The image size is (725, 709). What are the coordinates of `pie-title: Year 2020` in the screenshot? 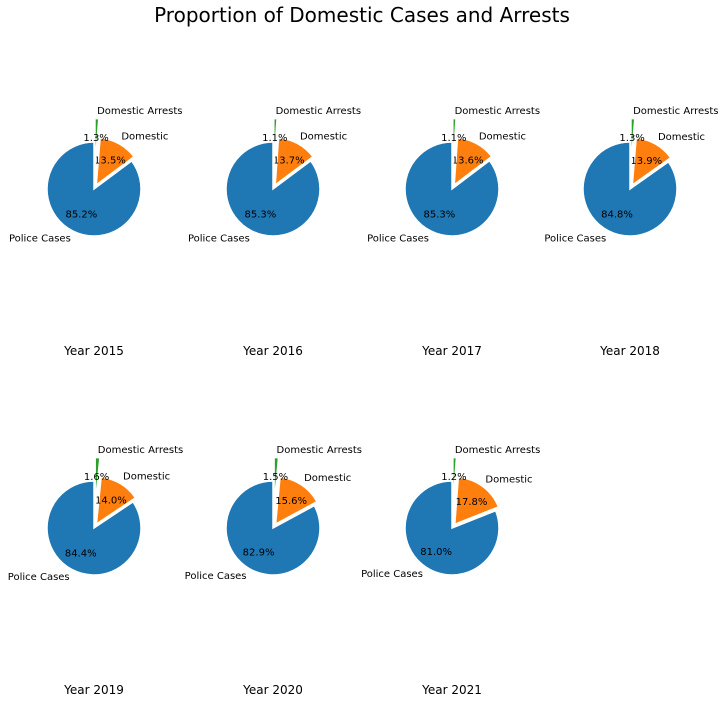 It's located at (272, 690).